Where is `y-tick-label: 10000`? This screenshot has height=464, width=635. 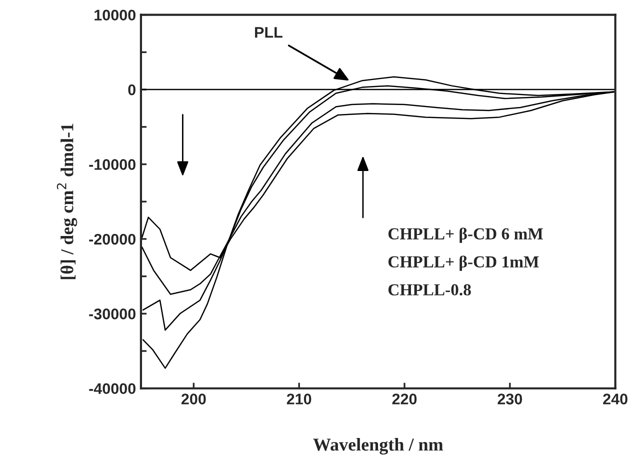 y-tick-label: 10000 is located at coordinates (115, 15).